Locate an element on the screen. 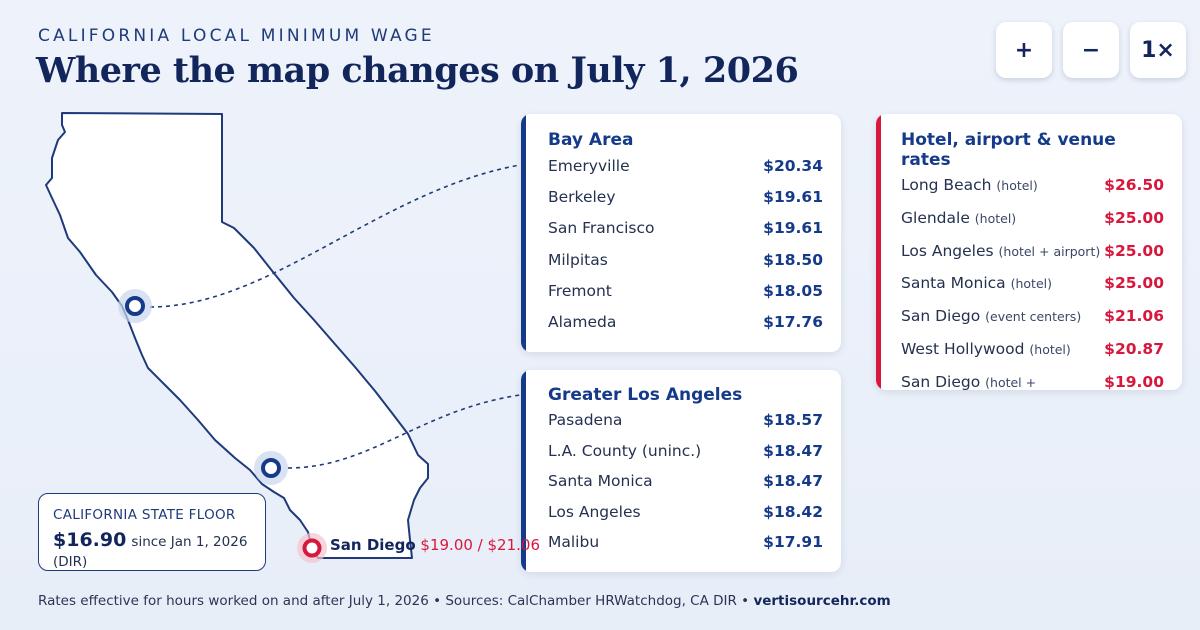 The height and width of the screenshot is (630, 1200). city-name: Long Beach is located at coordinates (946, 185).